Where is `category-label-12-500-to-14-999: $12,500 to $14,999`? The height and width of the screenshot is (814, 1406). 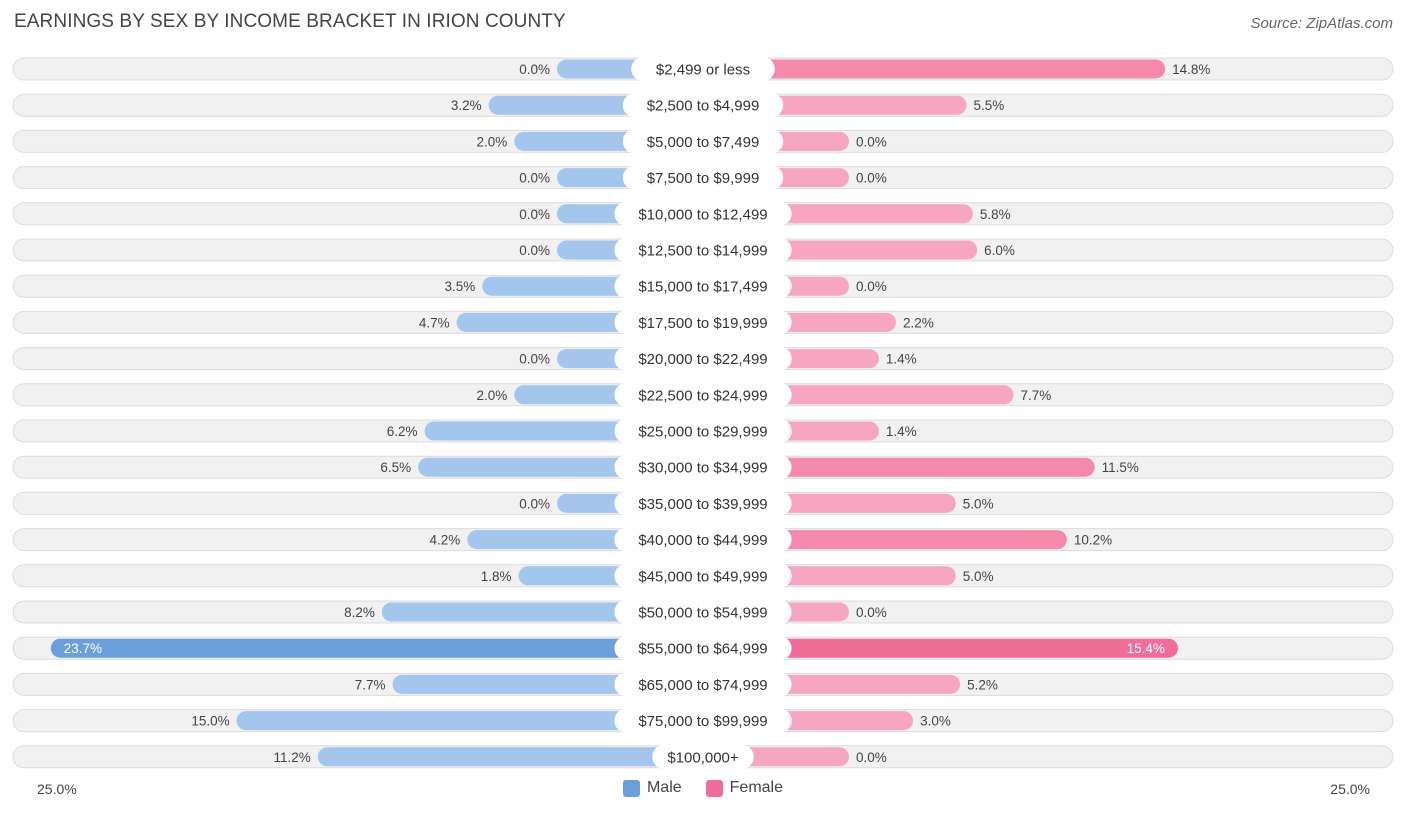
category-label-12-500-to-14-999: $12,500 to $14,999 is located at coordinates (702, 251).